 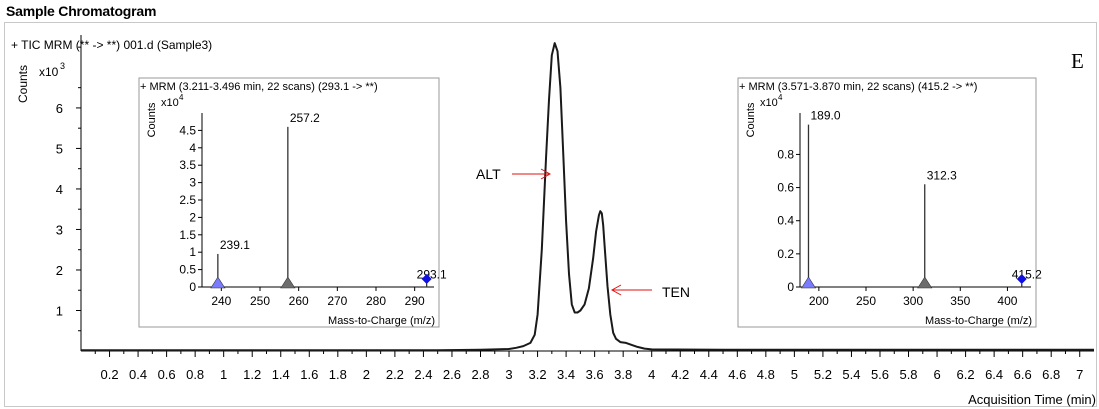 I want to click on main-y-tick-label: 4, so click(x=59, y=189).